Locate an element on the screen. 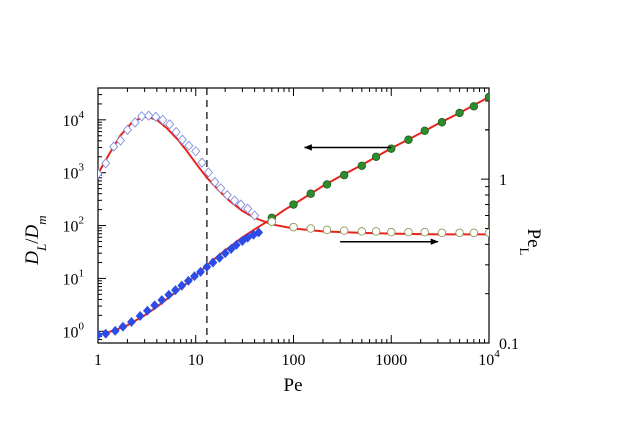 The image size is (628, 444). y-left-tick-label: 10³ is located at coordinates (74, 172).